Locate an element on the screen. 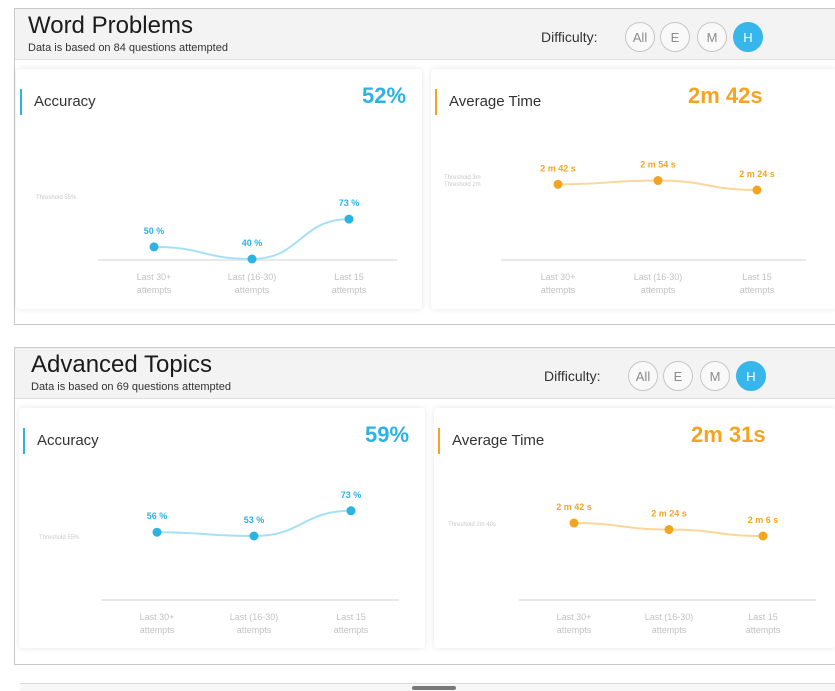  data-label: 2 m 54 s is located at coordinates (658, 165).